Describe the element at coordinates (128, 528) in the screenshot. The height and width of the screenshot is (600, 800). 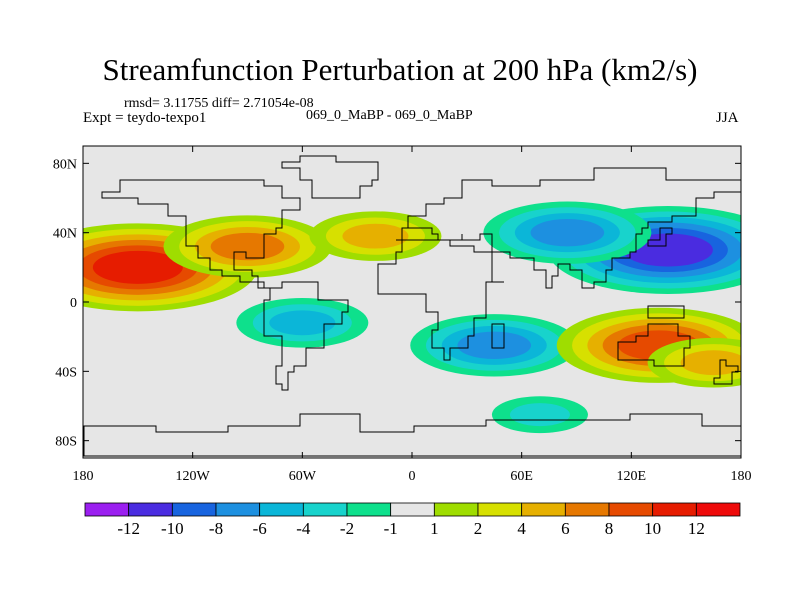
I see `colorbar-label: -12` at that location.